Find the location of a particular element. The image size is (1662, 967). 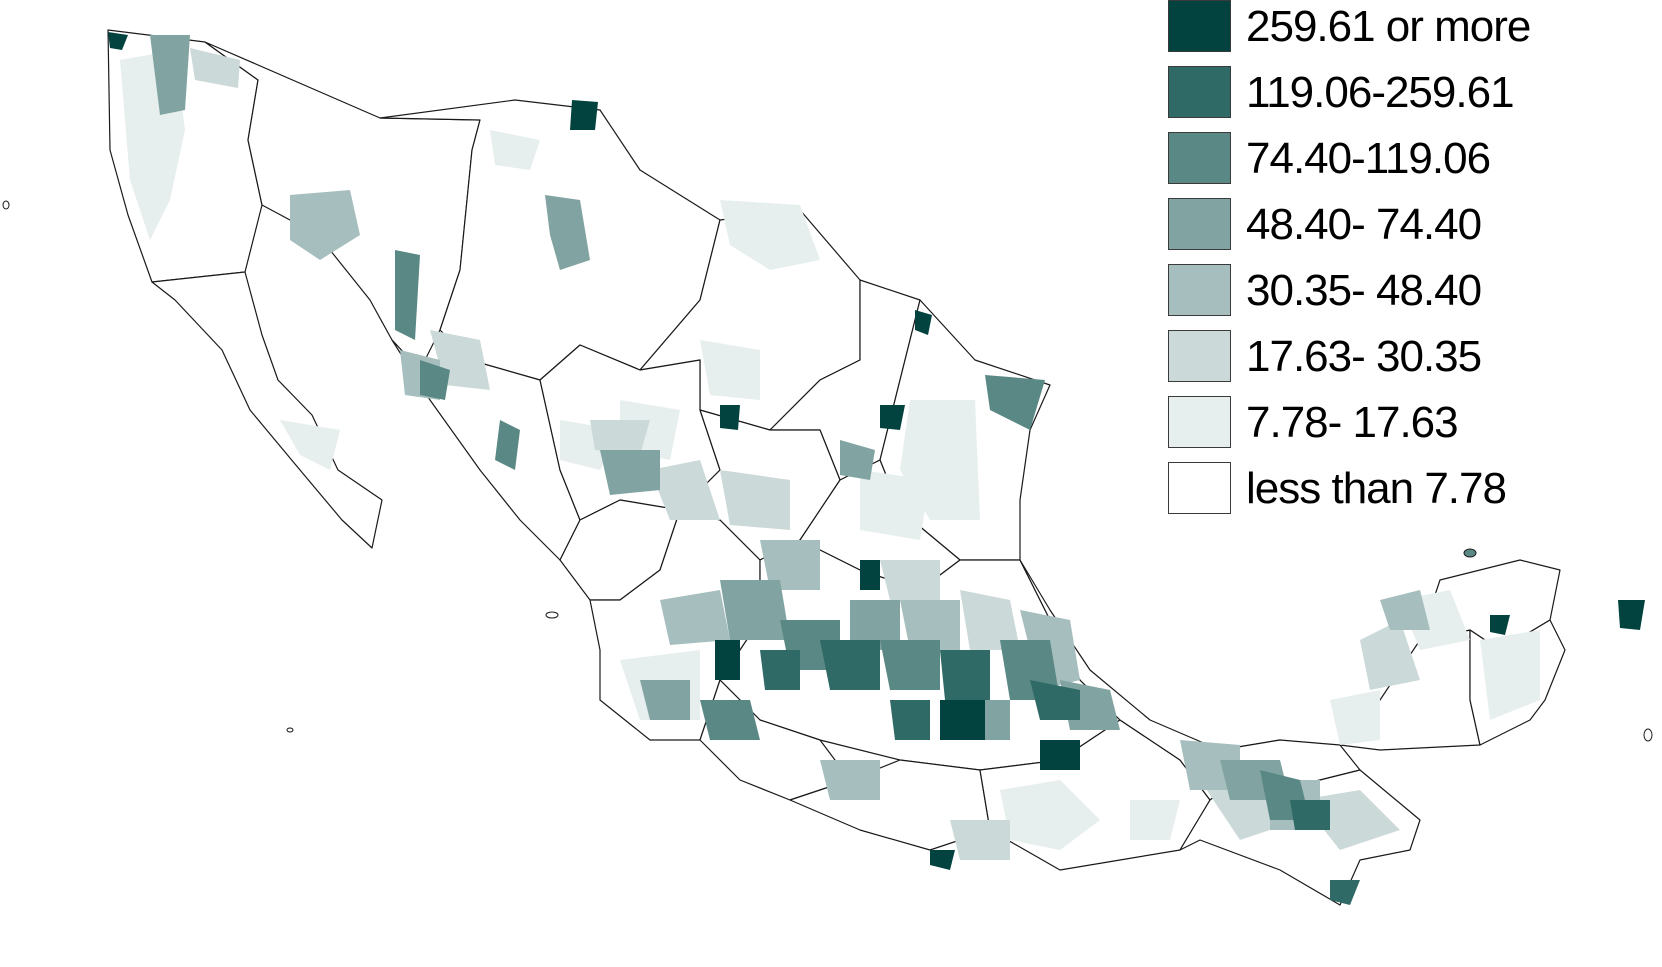

legend-item: 7.78- 17.63 is located at coordinates (1413, 424).